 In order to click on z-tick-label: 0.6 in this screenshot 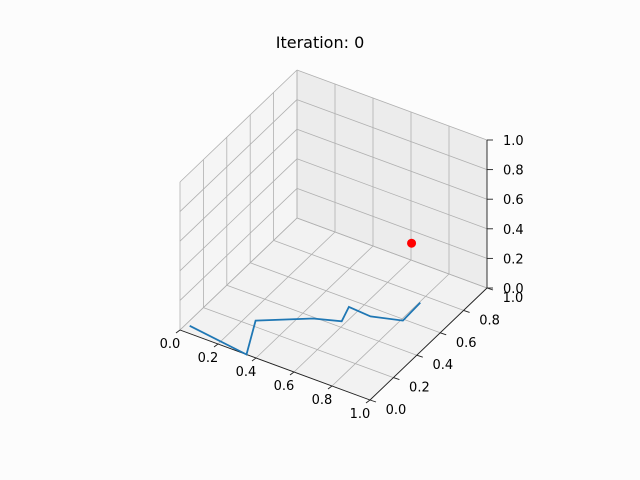, I will do `click(513, 200)`.